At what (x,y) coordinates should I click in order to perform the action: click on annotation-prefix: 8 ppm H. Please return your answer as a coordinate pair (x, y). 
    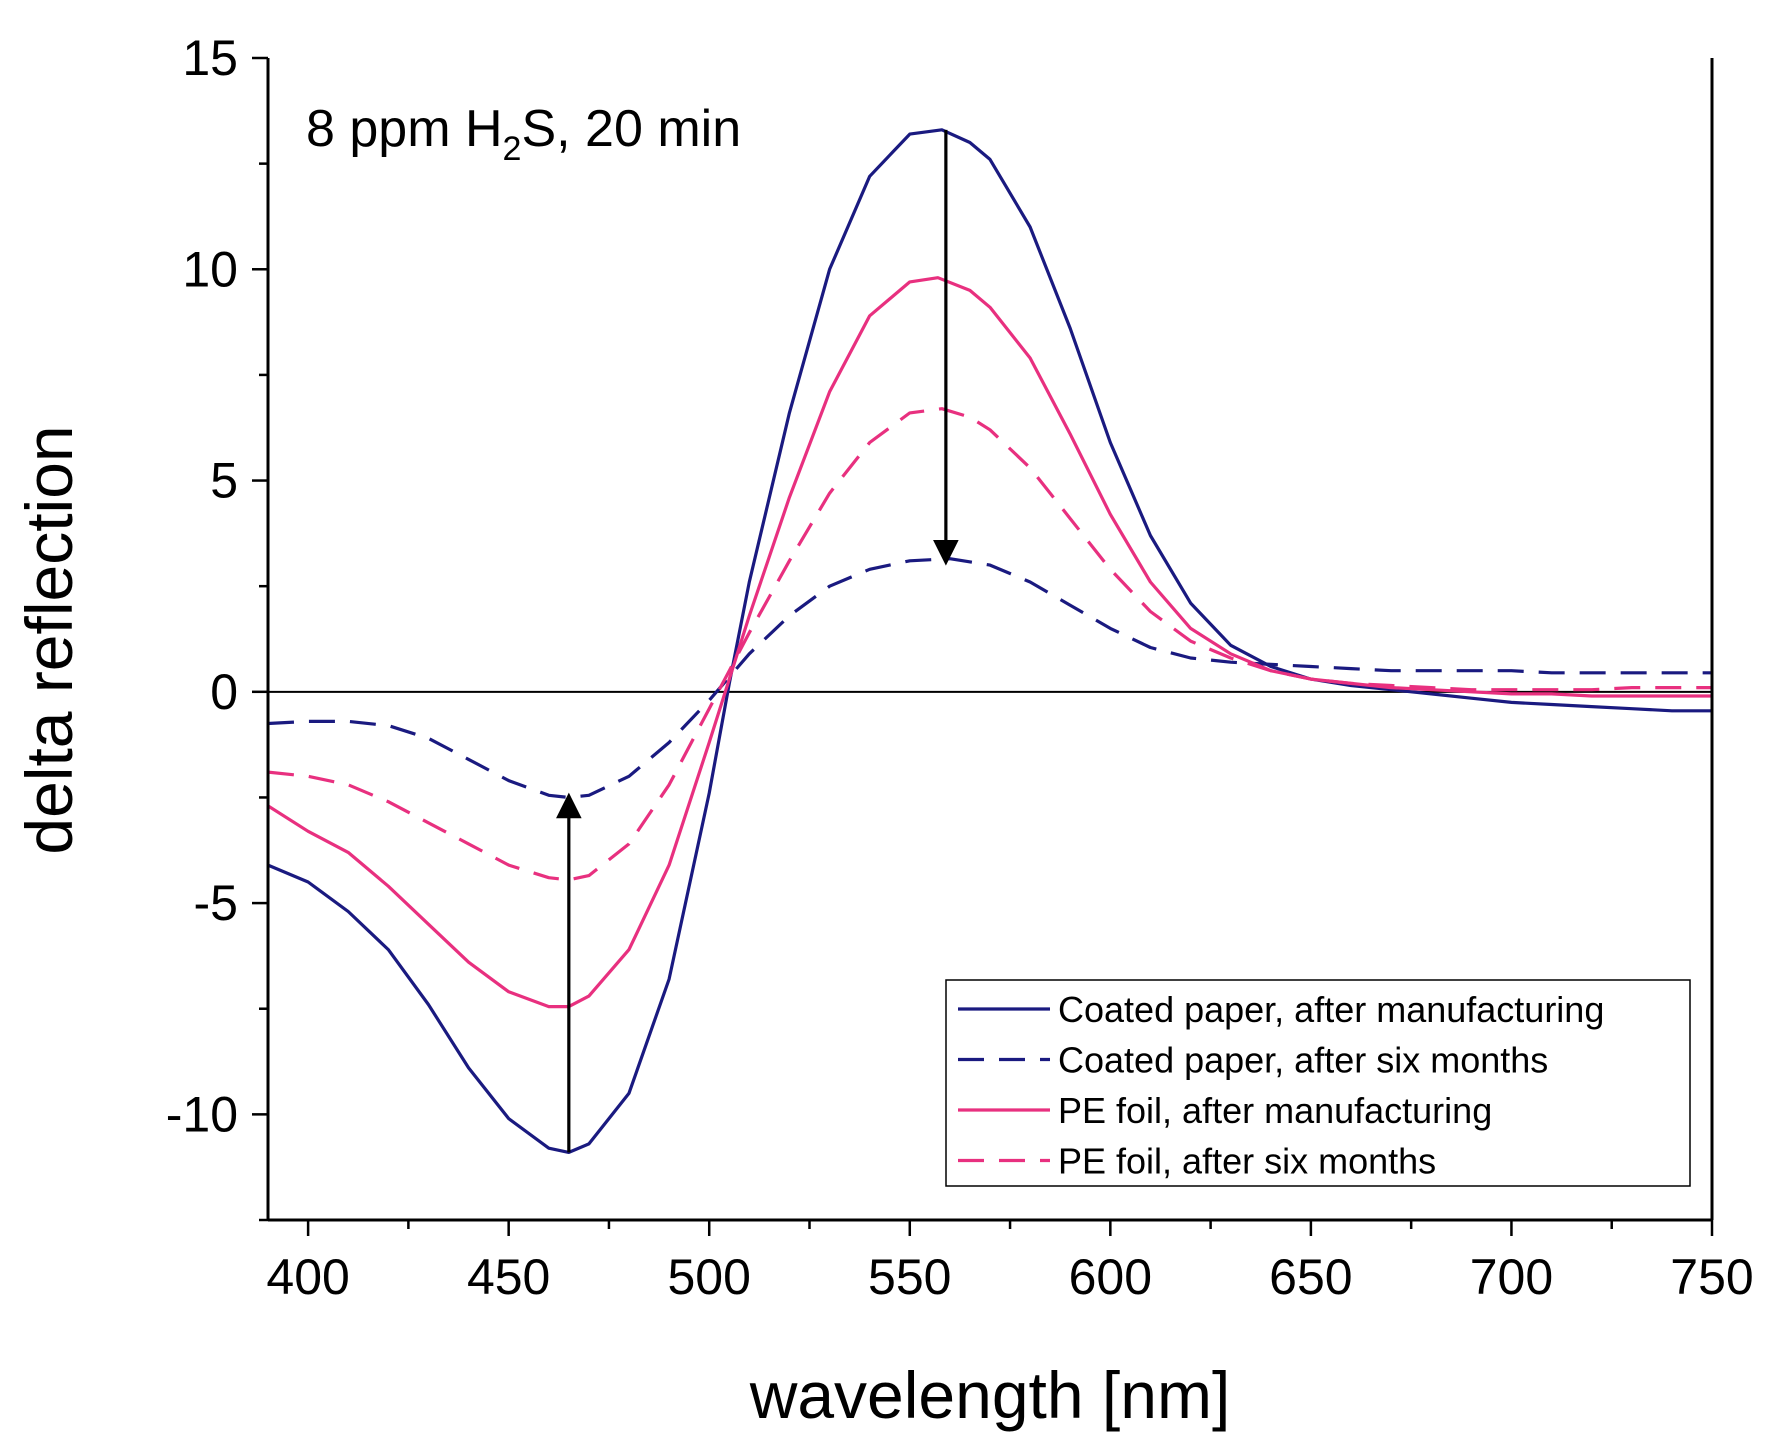
    Looking at the image, I should click on (404, 129).